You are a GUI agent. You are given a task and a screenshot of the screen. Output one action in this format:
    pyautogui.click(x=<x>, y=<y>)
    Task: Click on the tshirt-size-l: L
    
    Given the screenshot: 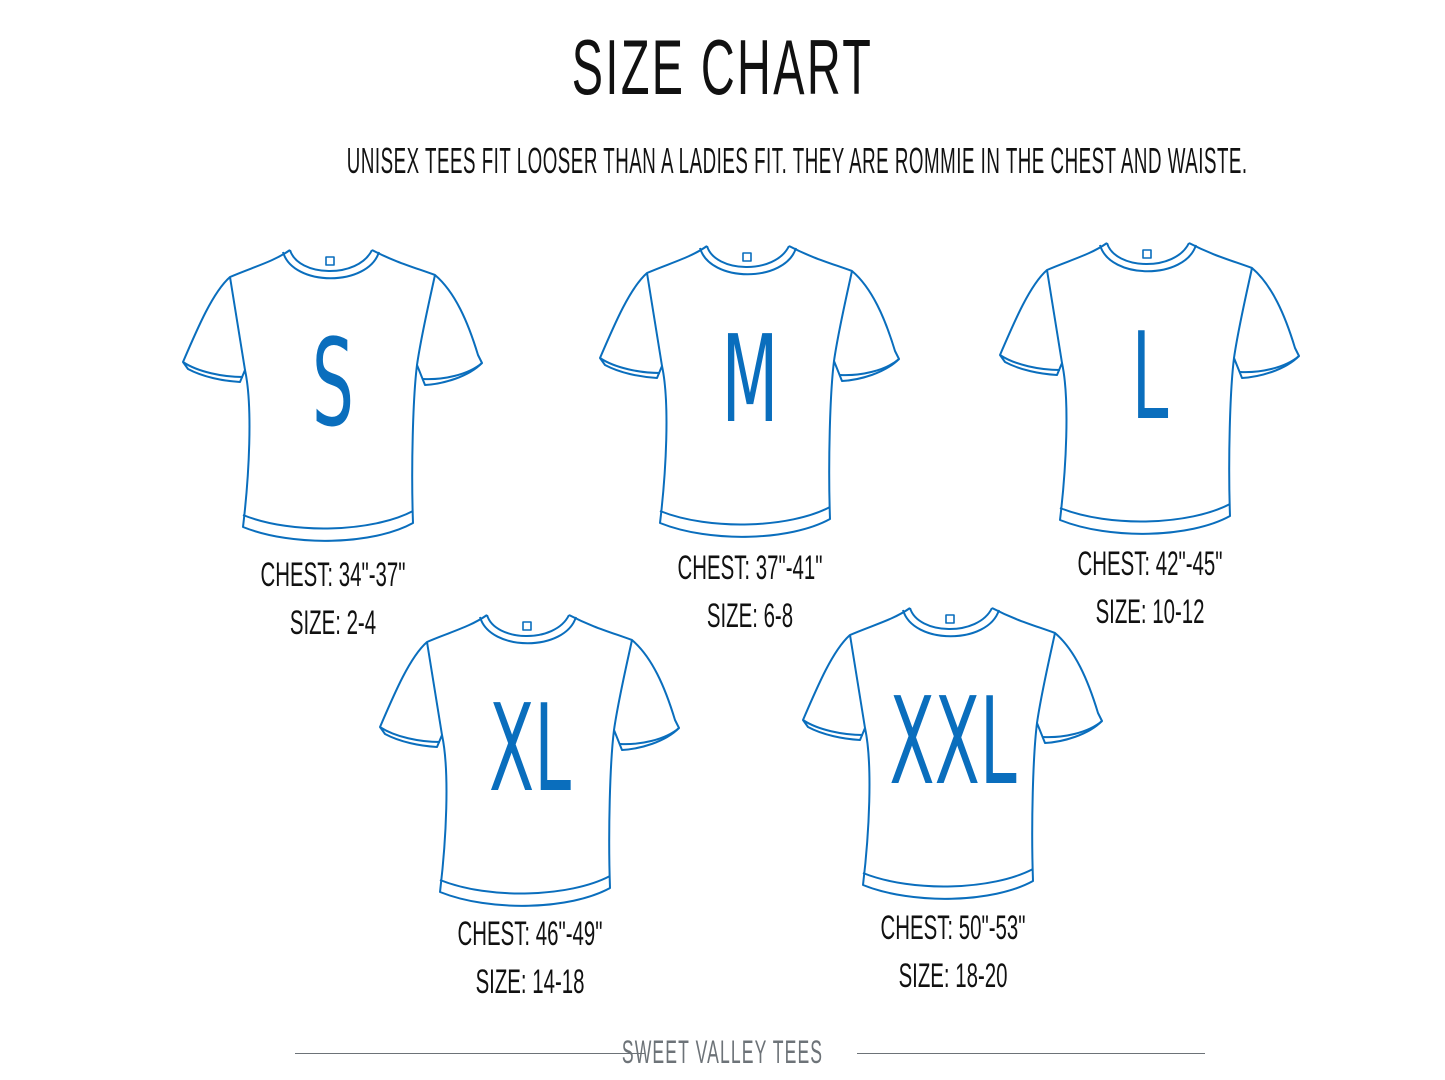 What is the action you would take?
    pyautogui.click(x=1149, y=387)
    